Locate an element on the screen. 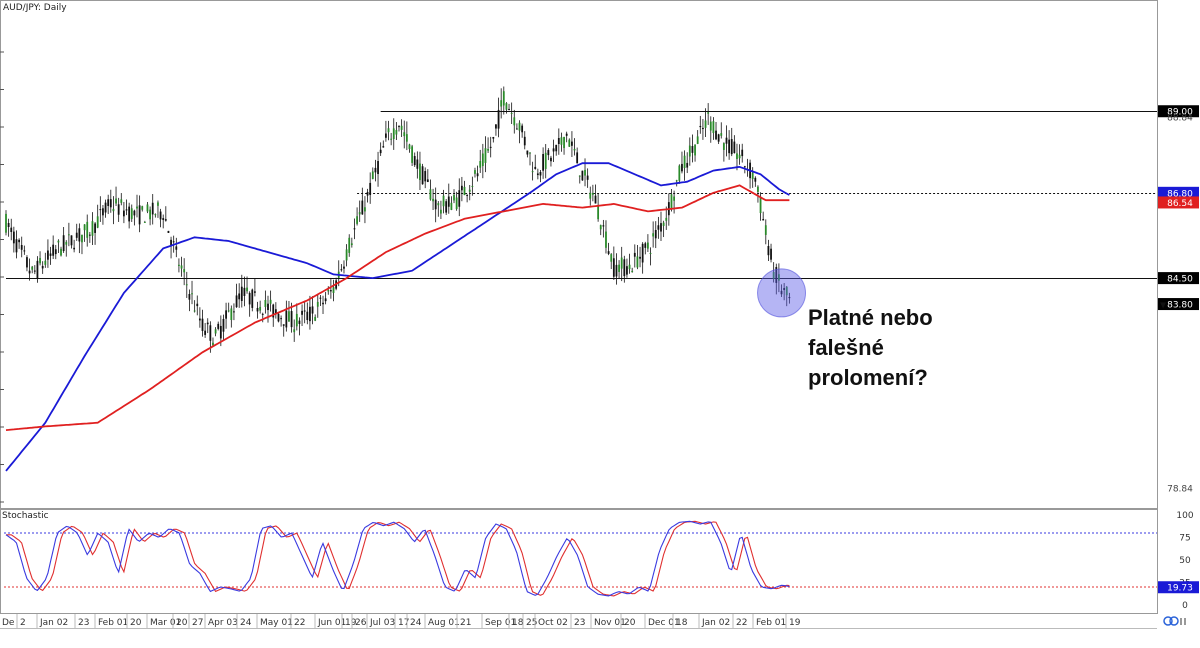 The height and width of the screenshot is (648, 1200). date-label: Jan 02 is located at coordinates (715, 623).